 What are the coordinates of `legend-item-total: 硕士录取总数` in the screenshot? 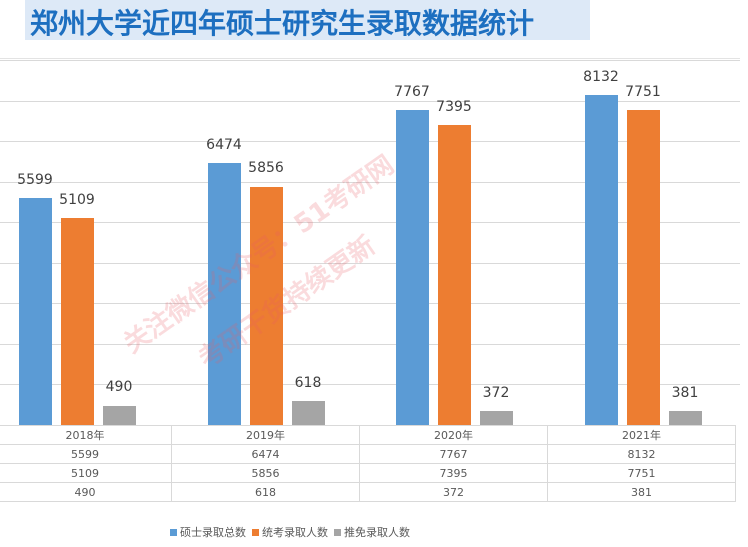 It's located at (208, 532).